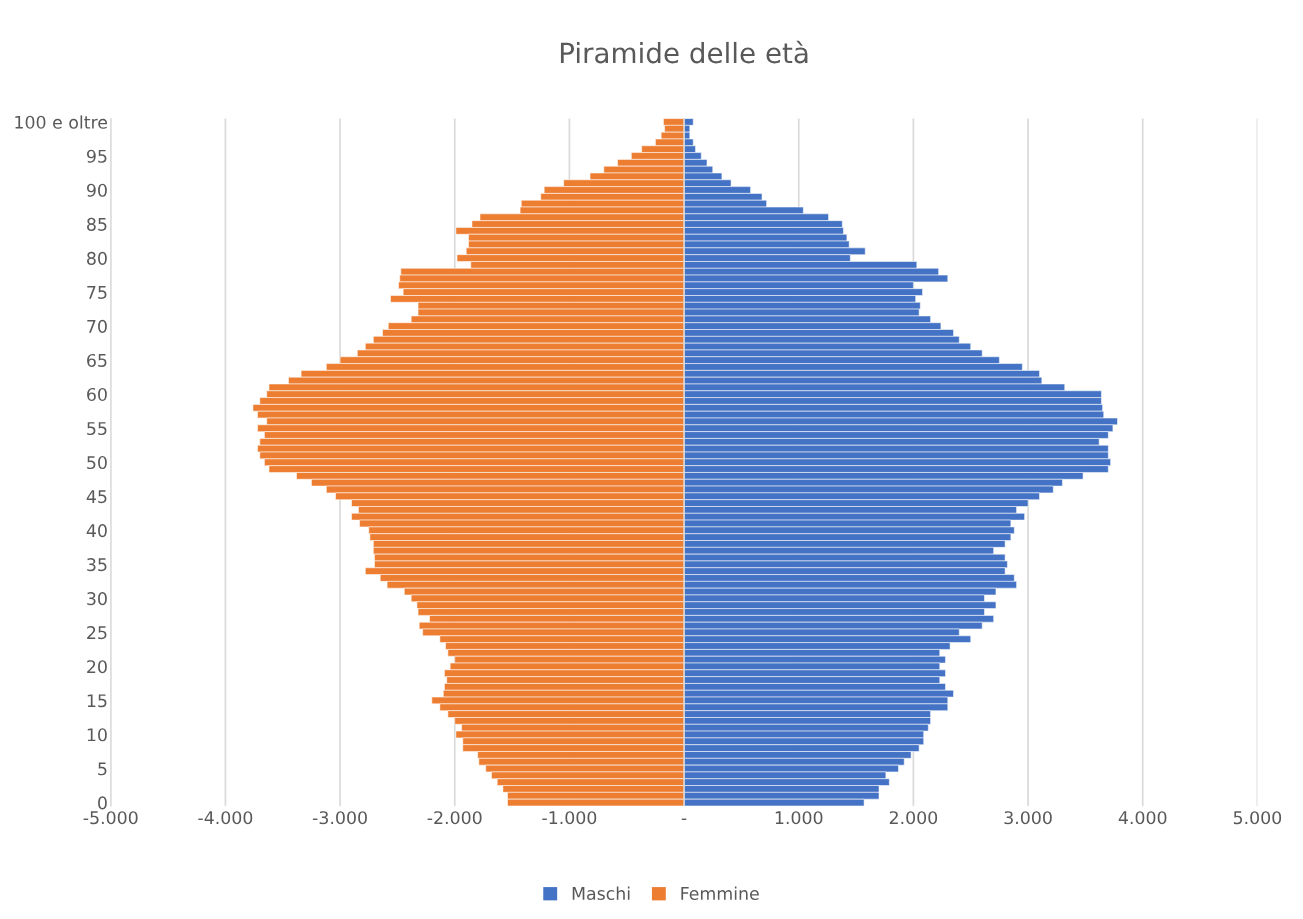 The image size is (1303, 919). Describe the element at coordinates (569, 818) in the screenshot. I see `x-tick-label: -1.000` at that location.